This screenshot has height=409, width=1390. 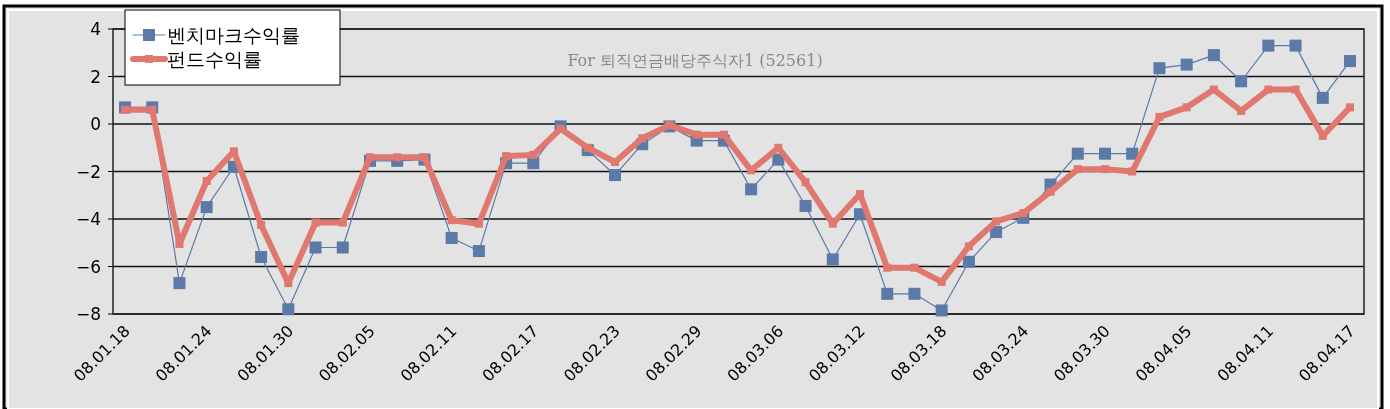 What do you see at coordinates (695, 60) in the screenshot?
I see `text: For 퇴직연금배당주식자1 (52561)` at bounding box center [695, 60].